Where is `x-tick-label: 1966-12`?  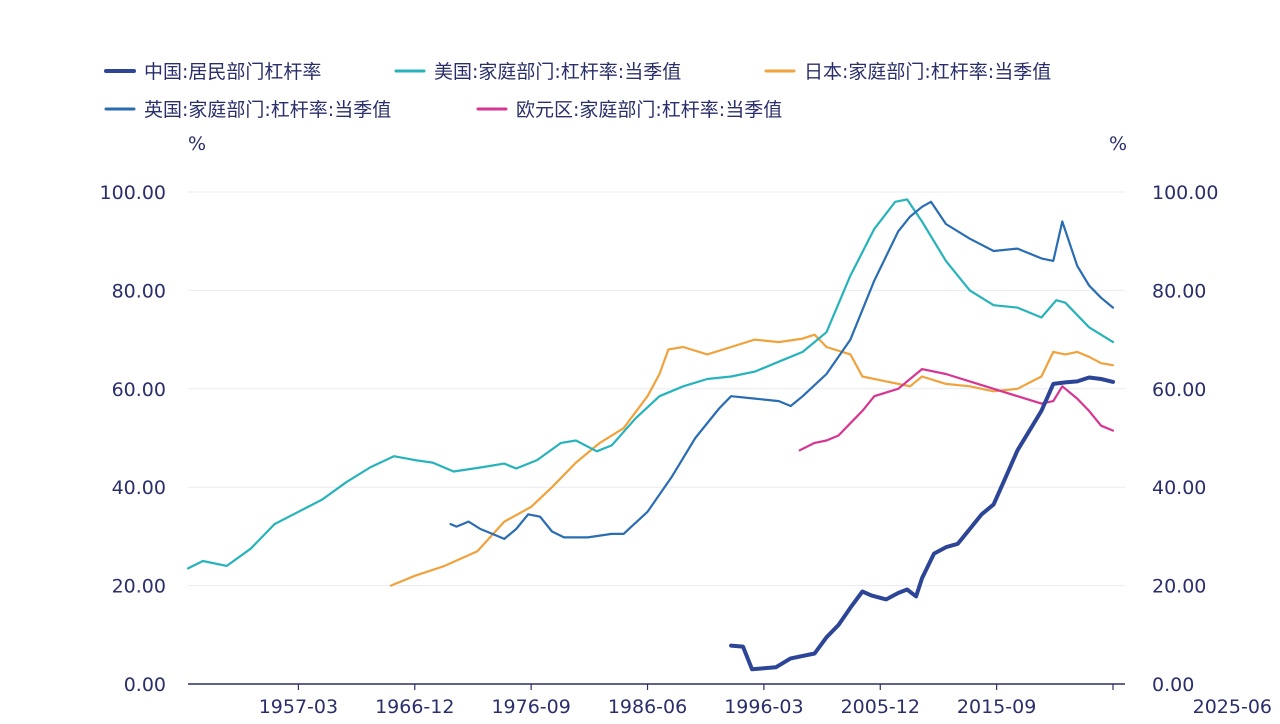
x-tick-label: 1966-12 is located at coordinates (414, 707).